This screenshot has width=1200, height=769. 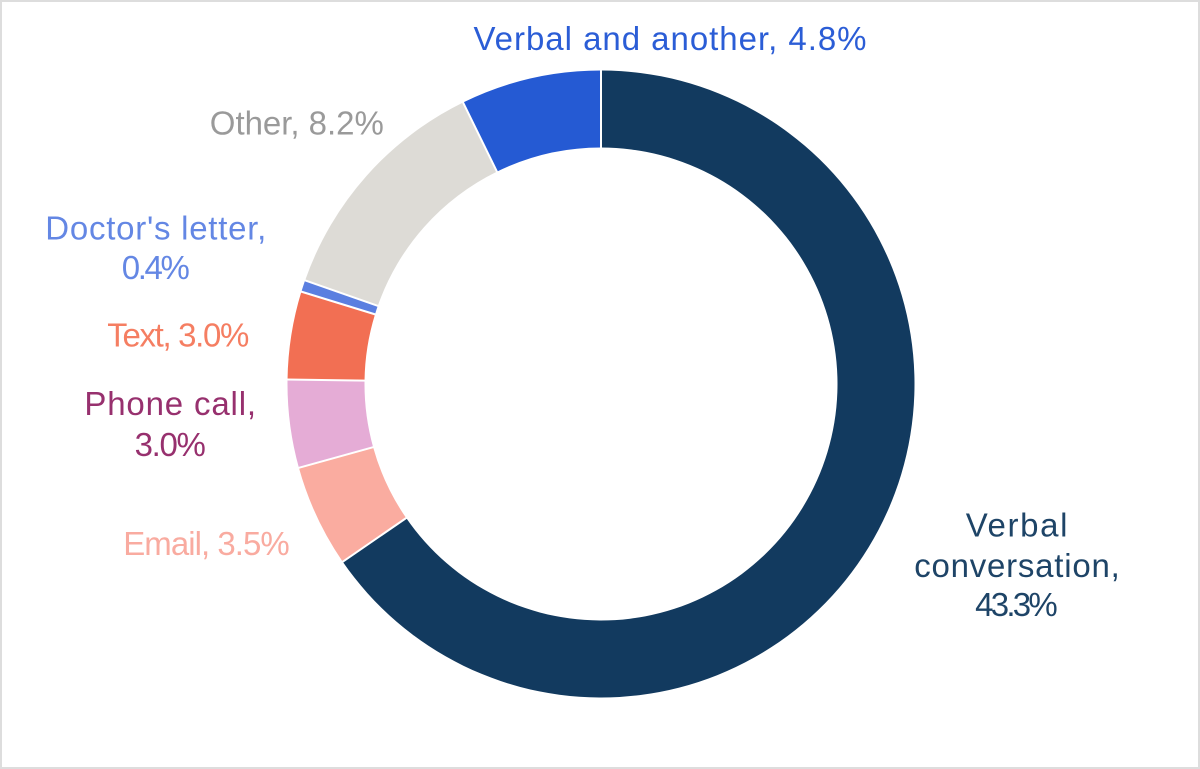 I want to click on svg-text: Other, 8.2%, so click(x=297, y=122).